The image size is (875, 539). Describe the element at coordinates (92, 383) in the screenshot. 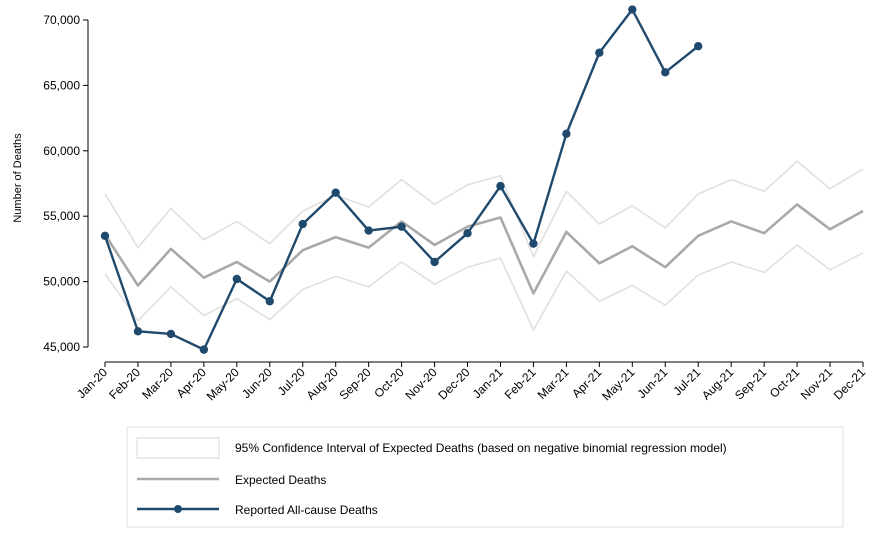

I see `x-tick-label: Jan-20` at that location.